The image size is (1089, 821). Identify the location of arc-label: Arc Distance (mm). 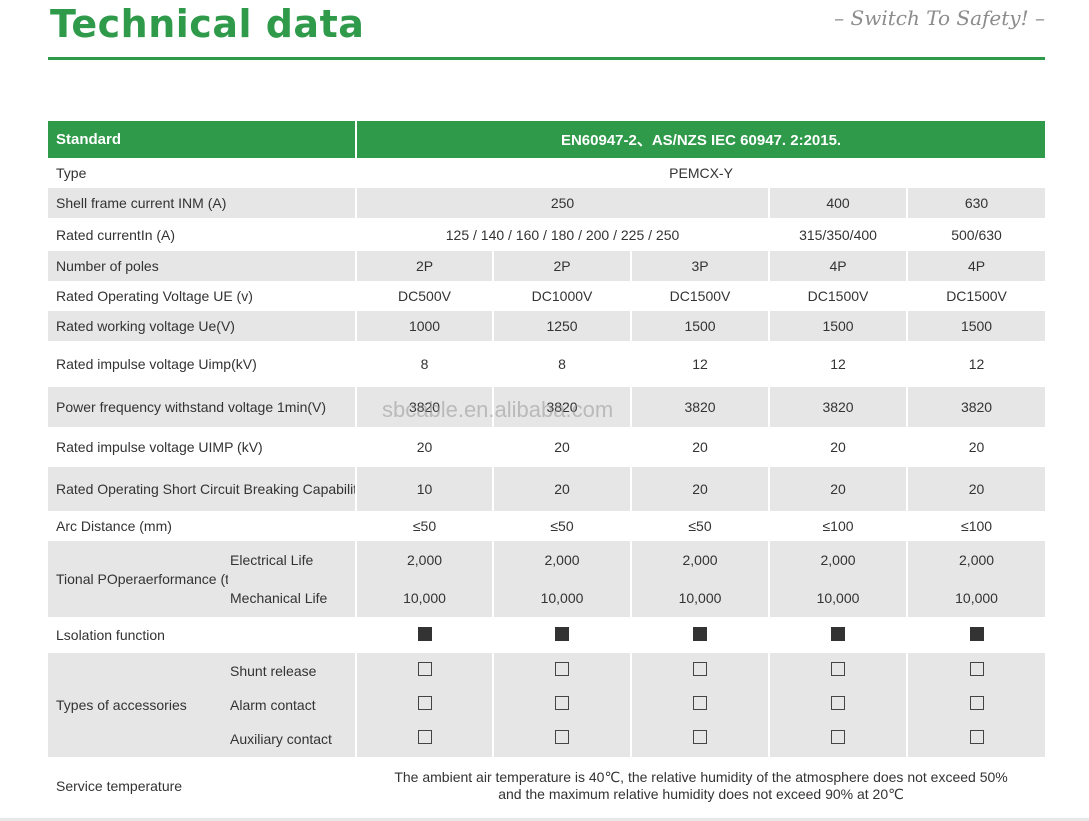
(114, 526).